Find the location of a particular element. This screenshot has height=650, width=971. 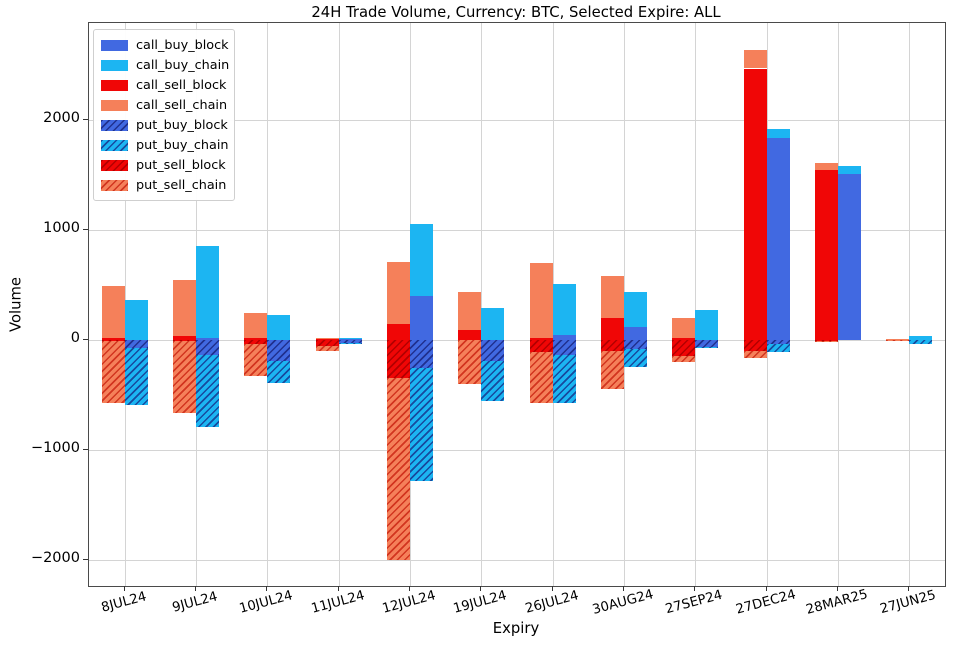

bar-26JUL24-put_sell_block is located at coordinates (541, 346).